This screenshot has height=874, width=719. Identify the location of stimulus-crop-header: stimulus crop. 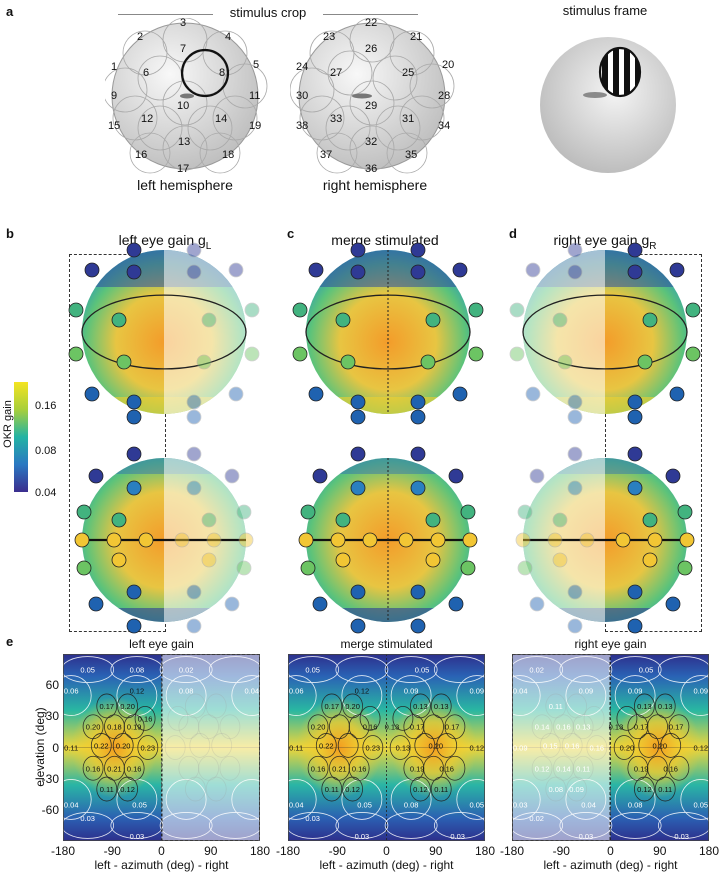
(268, 12).